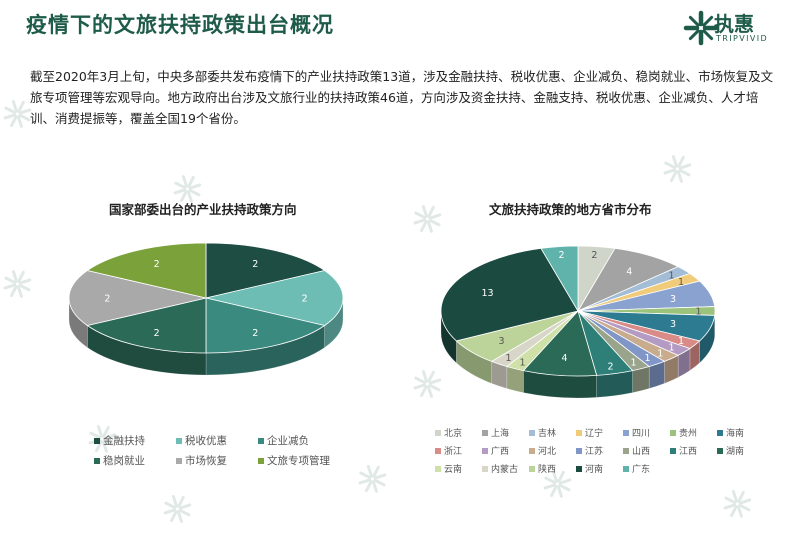 Image resolution: width=800 pixels, height=533 pixels. Describe the element at coordinates (438, 451) in the screenshot. I see `legend-swatch-浙江` at that location.